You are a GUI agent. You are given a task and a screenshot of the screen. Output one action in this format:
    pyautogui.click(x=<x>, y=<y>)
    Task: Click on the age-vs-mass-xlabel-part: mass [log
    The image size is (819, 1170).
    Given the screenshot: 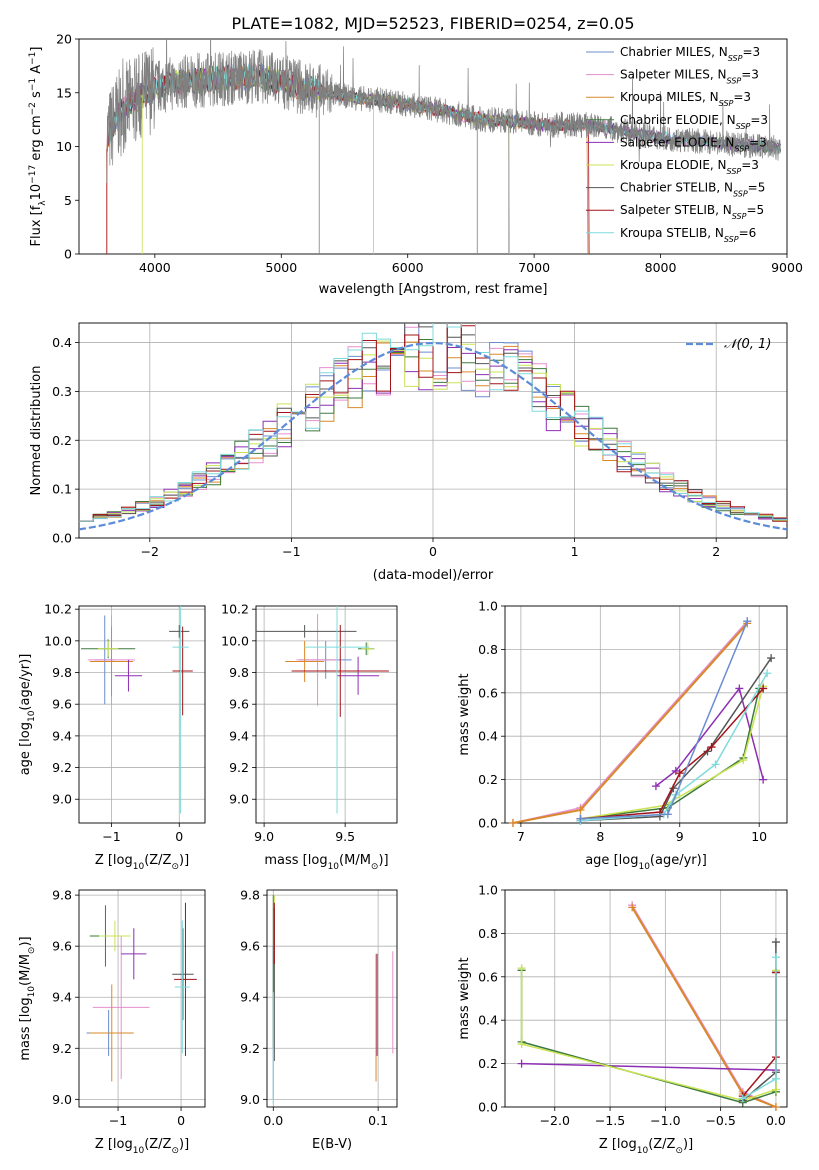 What is the action you would take?
    pyautogui.click(x=295, y=860)
    